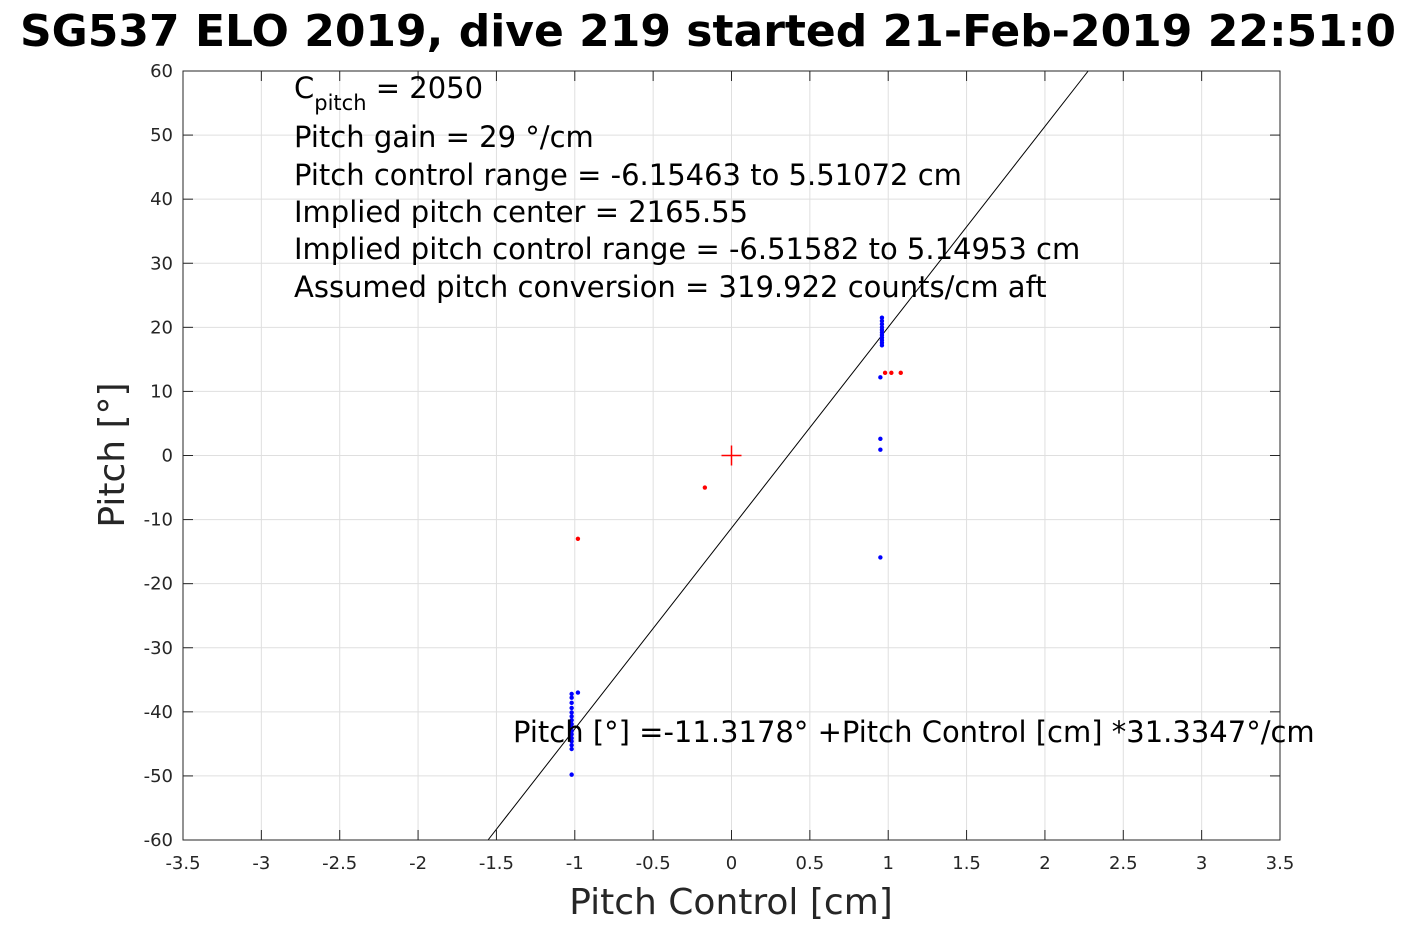  What do you see at coordinates (158, 584) in the screenshot?
I see `y-tick-label: -20` at bounding box center [158, 584].